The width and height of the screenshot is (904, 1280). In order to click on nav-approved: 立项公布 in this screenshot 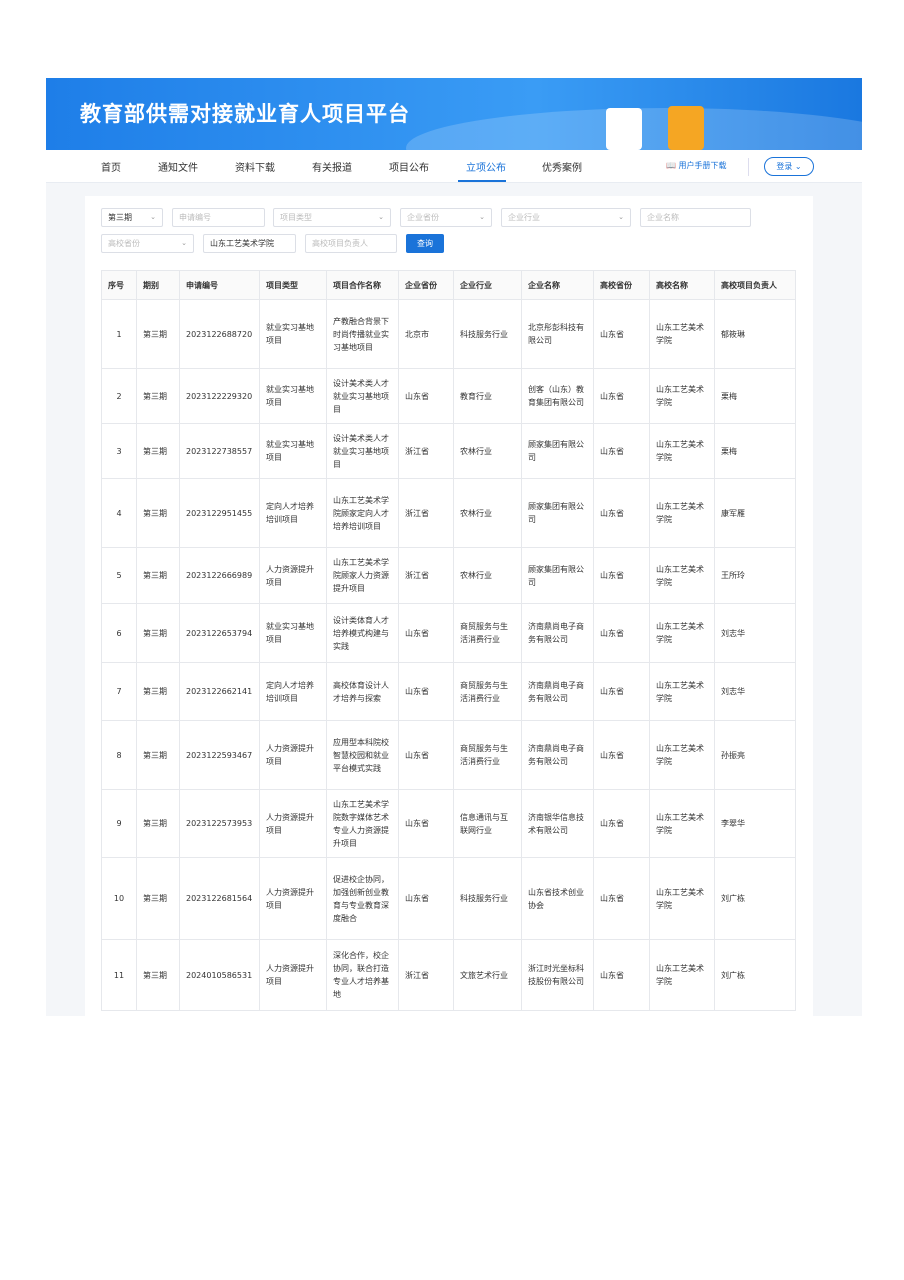, I will do `click(486, 168)`.